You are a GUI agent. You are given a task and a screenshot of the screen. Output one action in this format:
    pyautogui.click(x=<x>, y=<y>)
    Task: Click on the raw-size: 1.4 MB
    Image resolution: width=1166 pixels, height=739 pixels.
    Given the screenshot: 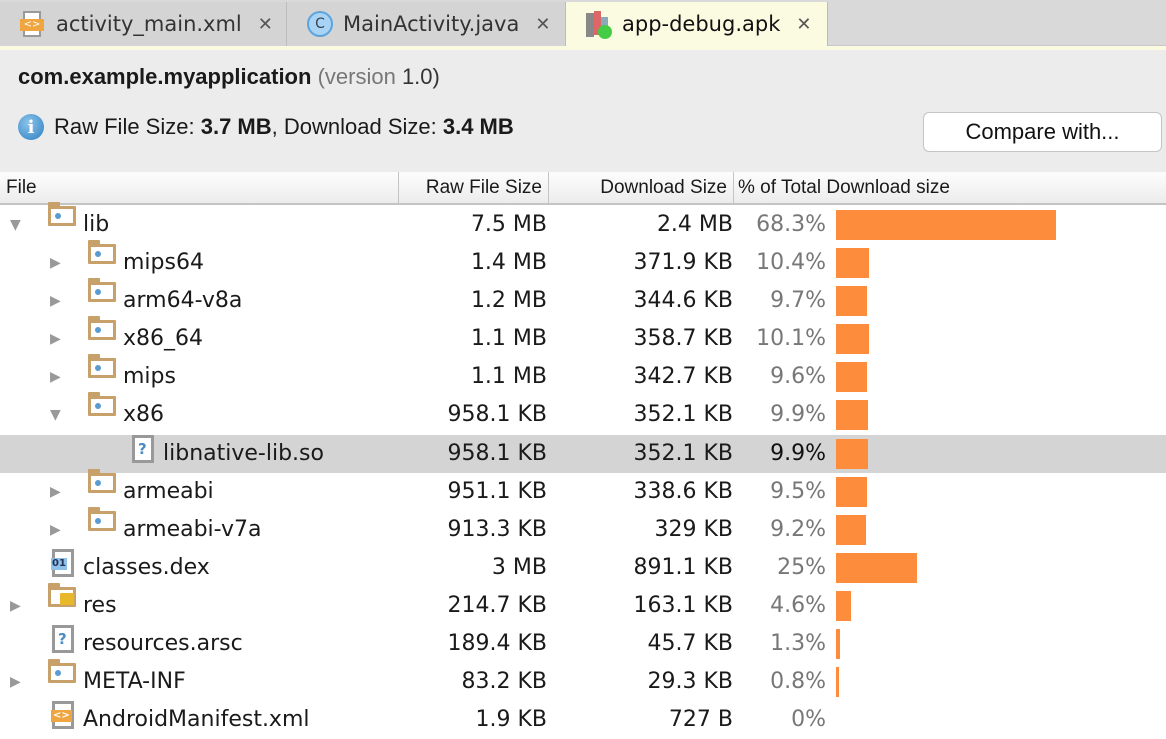 What is the action you would take?
    pyautogui.click(x=508, y=263)
    